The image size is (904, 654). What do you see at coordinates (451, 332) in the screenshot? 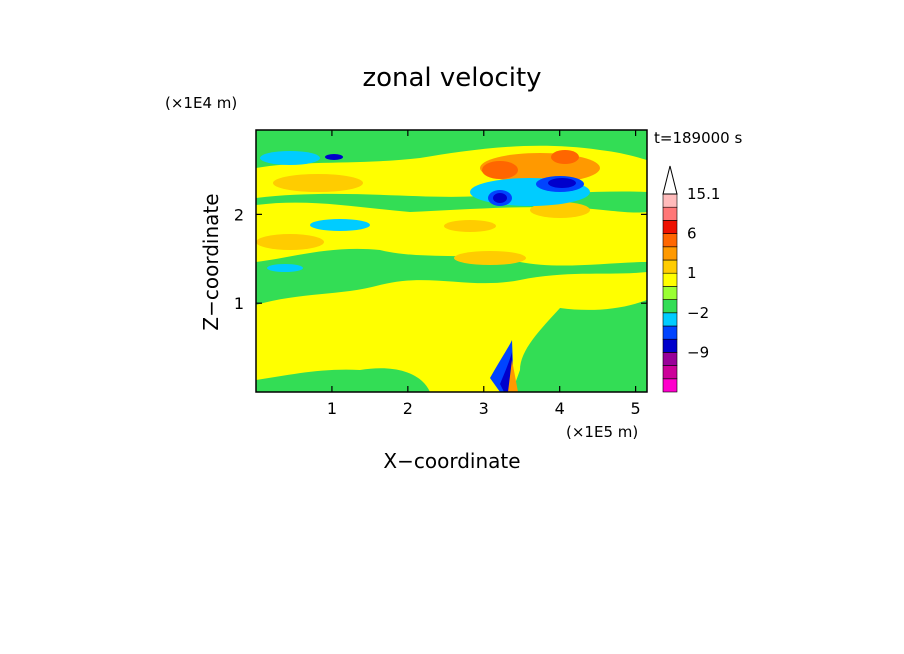
I see `contour-yellow-lower` at bounding box center [451, 332].